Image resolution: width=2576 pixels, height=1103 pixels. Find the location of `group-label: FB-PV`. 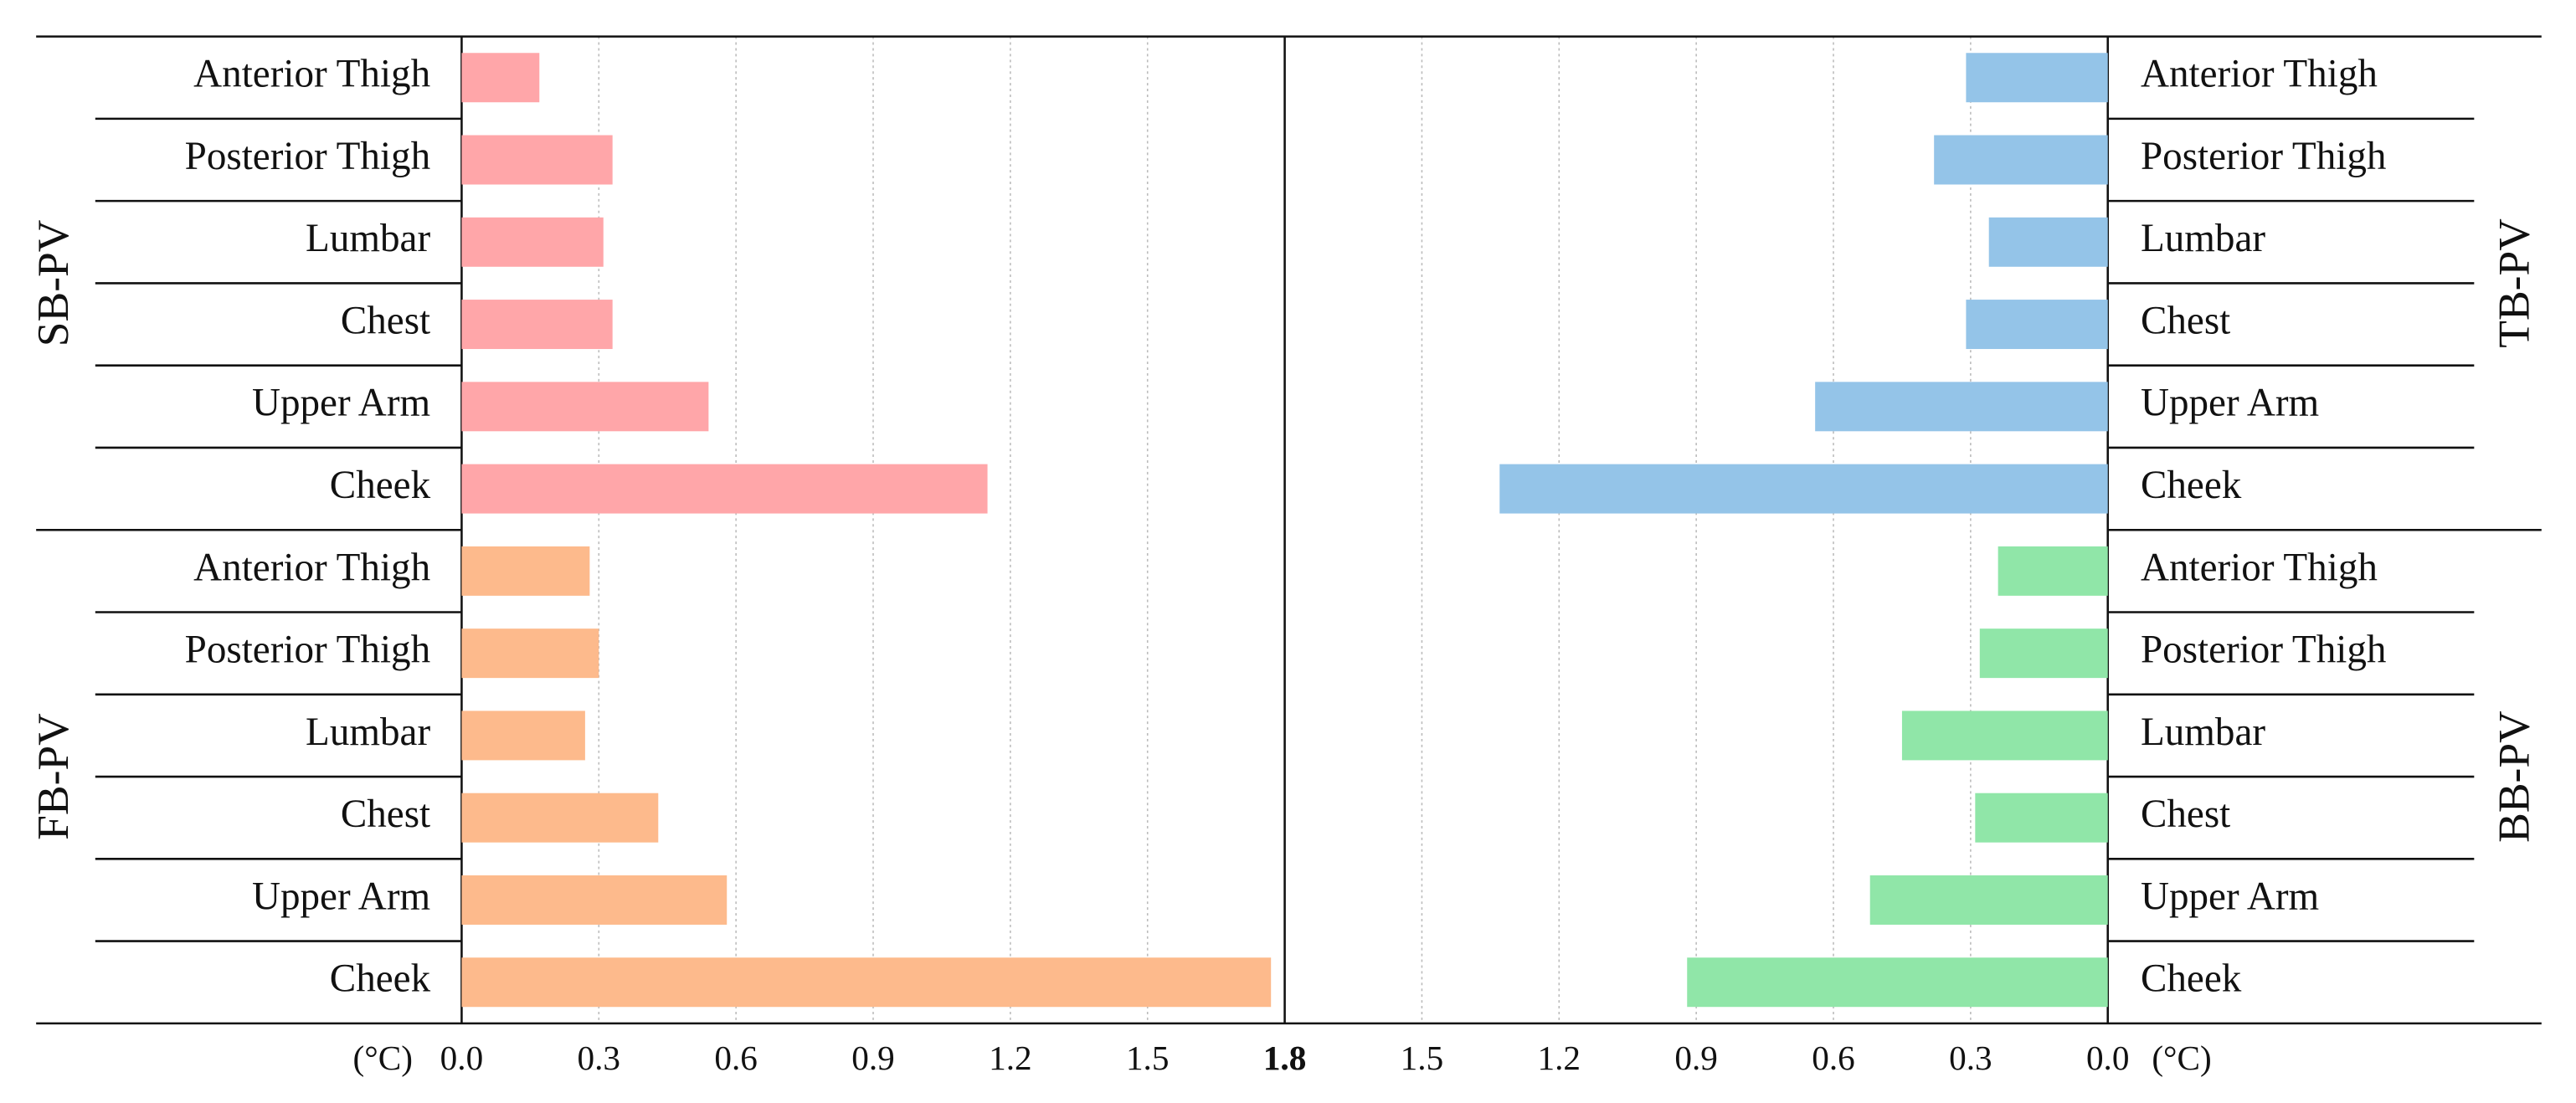

group-label: FB-PV is located at coordinates (53, 776).